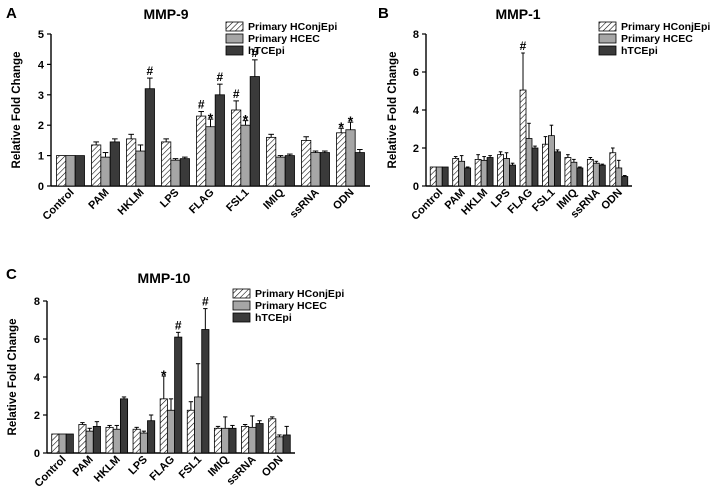 The image size is (716, 497). What do you see at coordinates (625, 181) in the screenshot?
I see `bar-odn-s2` at bounding box center [625, 181].